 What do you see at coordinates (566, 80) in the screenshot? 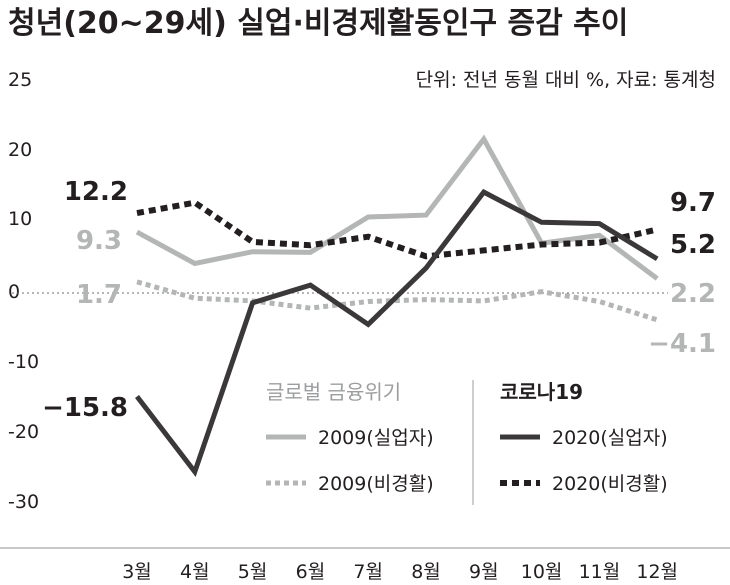
I see `unit-source-note: 단위: 전년 동월 대비 %, 자료: 통계청` at bounding box center [566, 80].